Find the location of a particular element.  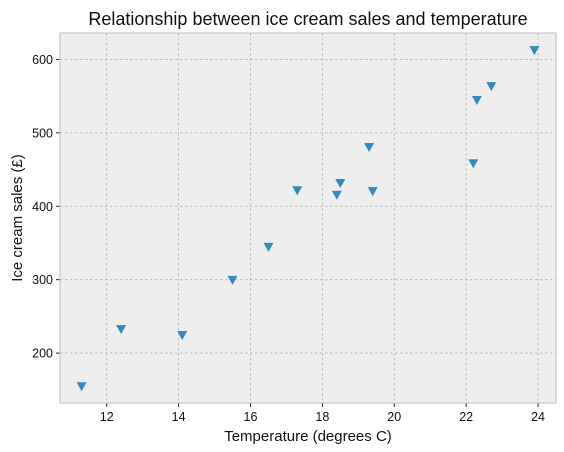

y-tick-label: 400 is located at coordinates (42, 207).